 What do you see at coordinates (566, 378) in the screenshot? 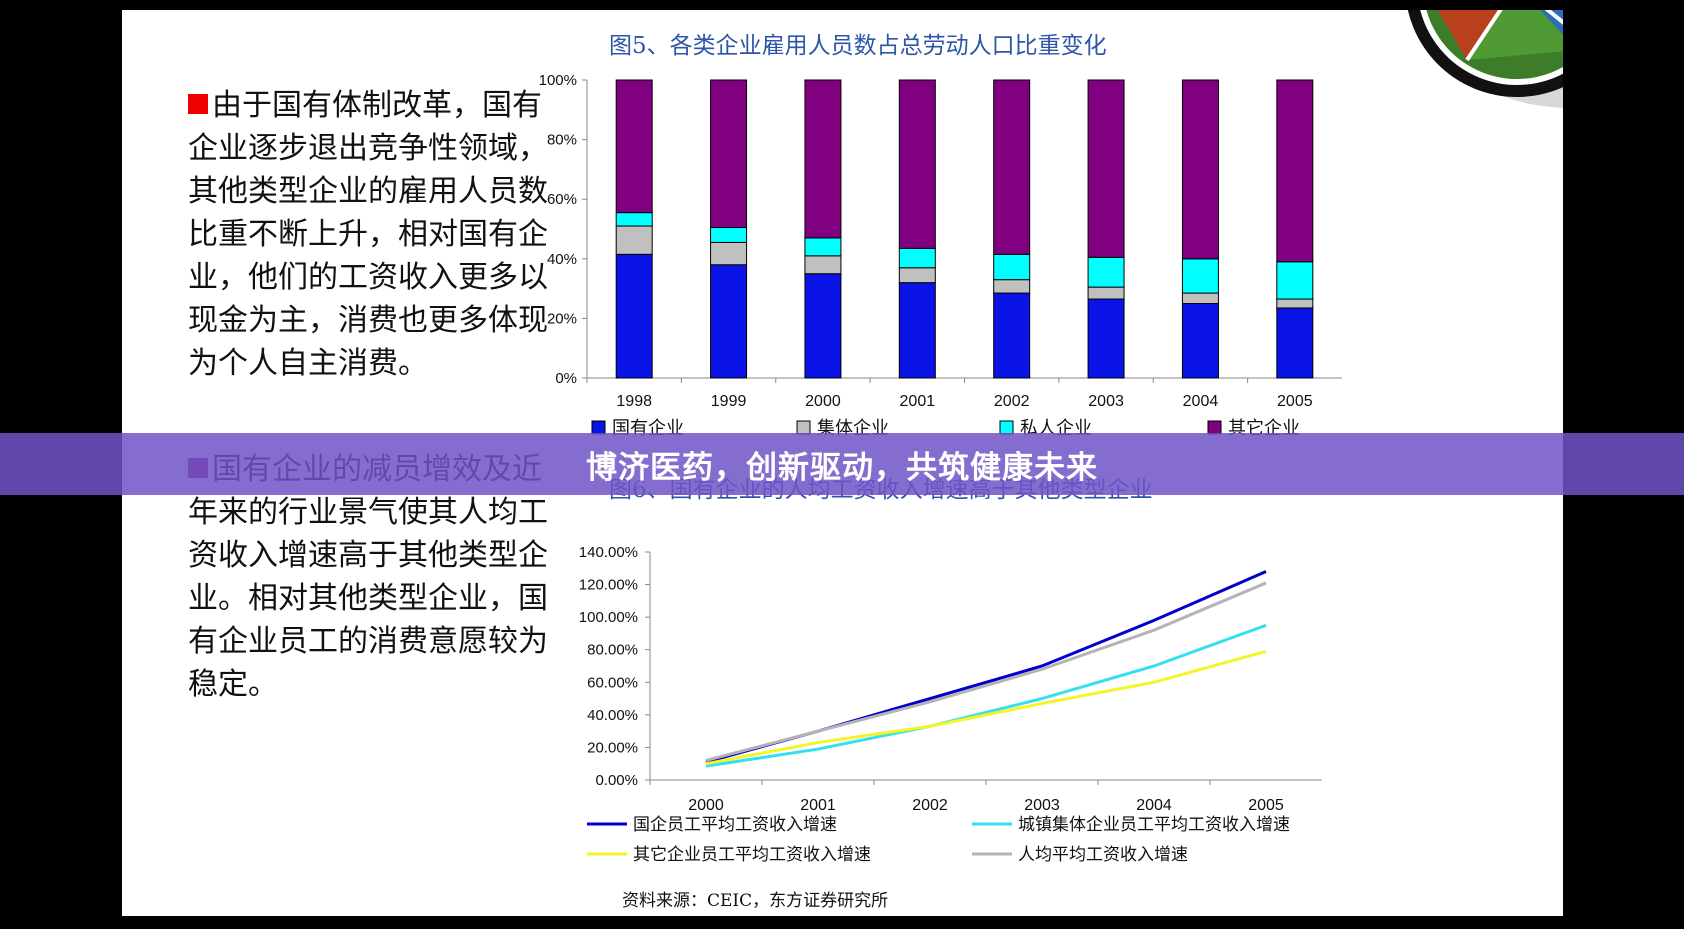
I see `y-tick-label: 0%` at bounding box center [566, 378].